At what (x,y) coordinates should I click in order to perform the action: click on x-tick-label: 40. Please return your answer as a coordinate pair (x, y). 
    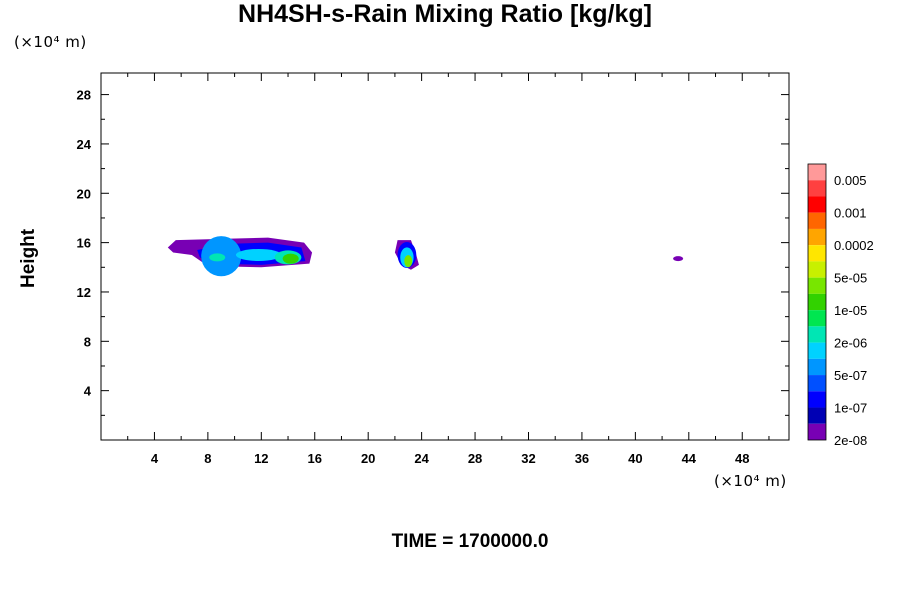
    Looking at the image, I should click on (635, 458).